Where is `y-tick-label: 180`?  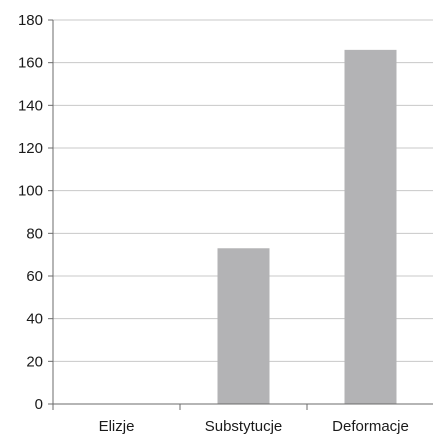 y-tick-label: 180 is located at coordinates (30, 20).